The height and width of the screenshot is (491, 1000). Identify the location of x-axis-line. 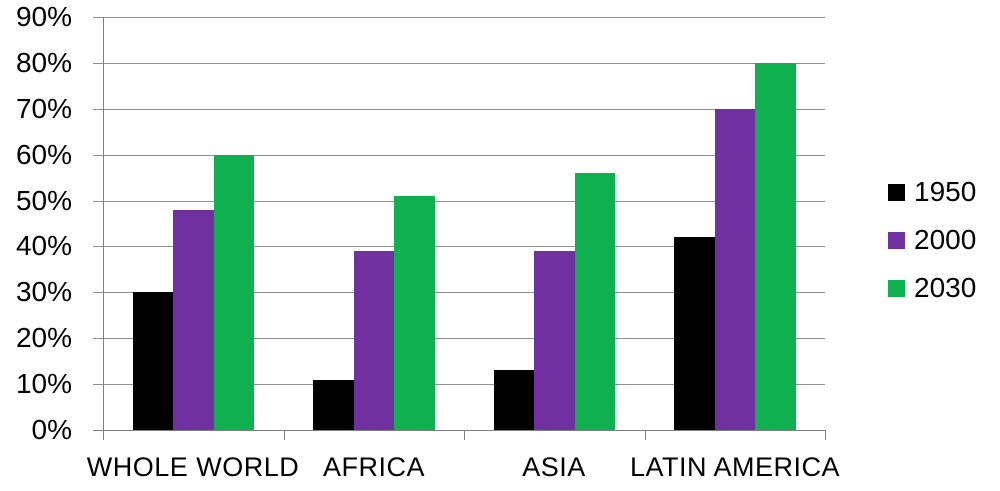
(459, 430).